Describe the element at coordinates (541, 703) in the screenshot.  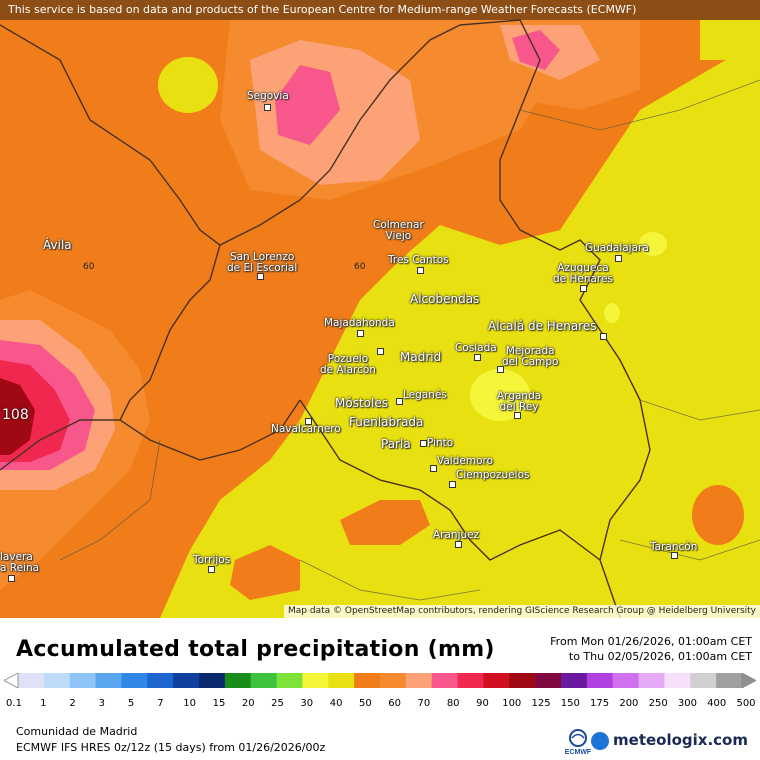
I see `legend-tick-label: 125` at that location.